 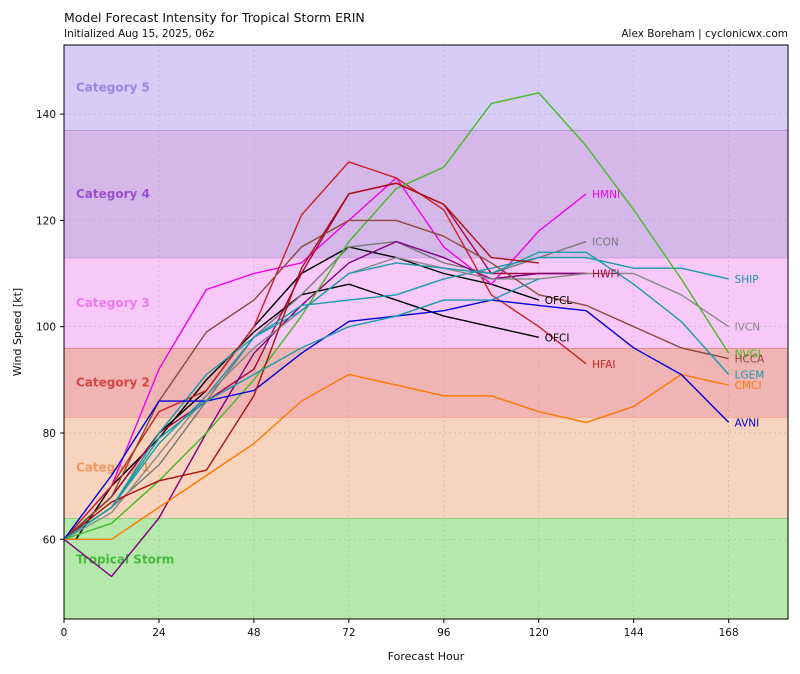 What do you see at coordinates (113, 88) in the screenshot?
I see `category-label: Category 5` at bounding box center [113, 88].